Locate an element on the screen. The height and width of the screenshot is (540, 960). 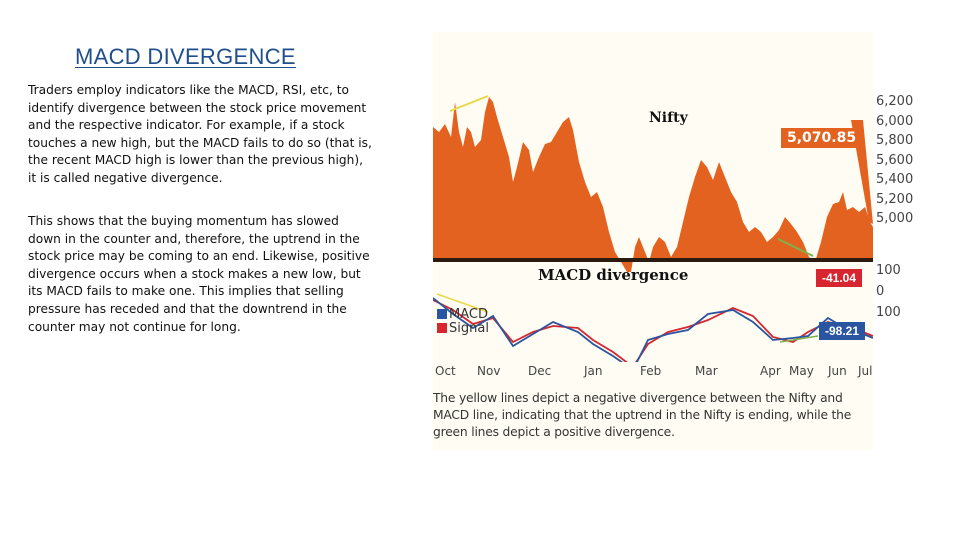
x-axis-months: Oct Nov Dec Jan Feb Mar Apr May Jun Jul is located at coordinates (653, 372).